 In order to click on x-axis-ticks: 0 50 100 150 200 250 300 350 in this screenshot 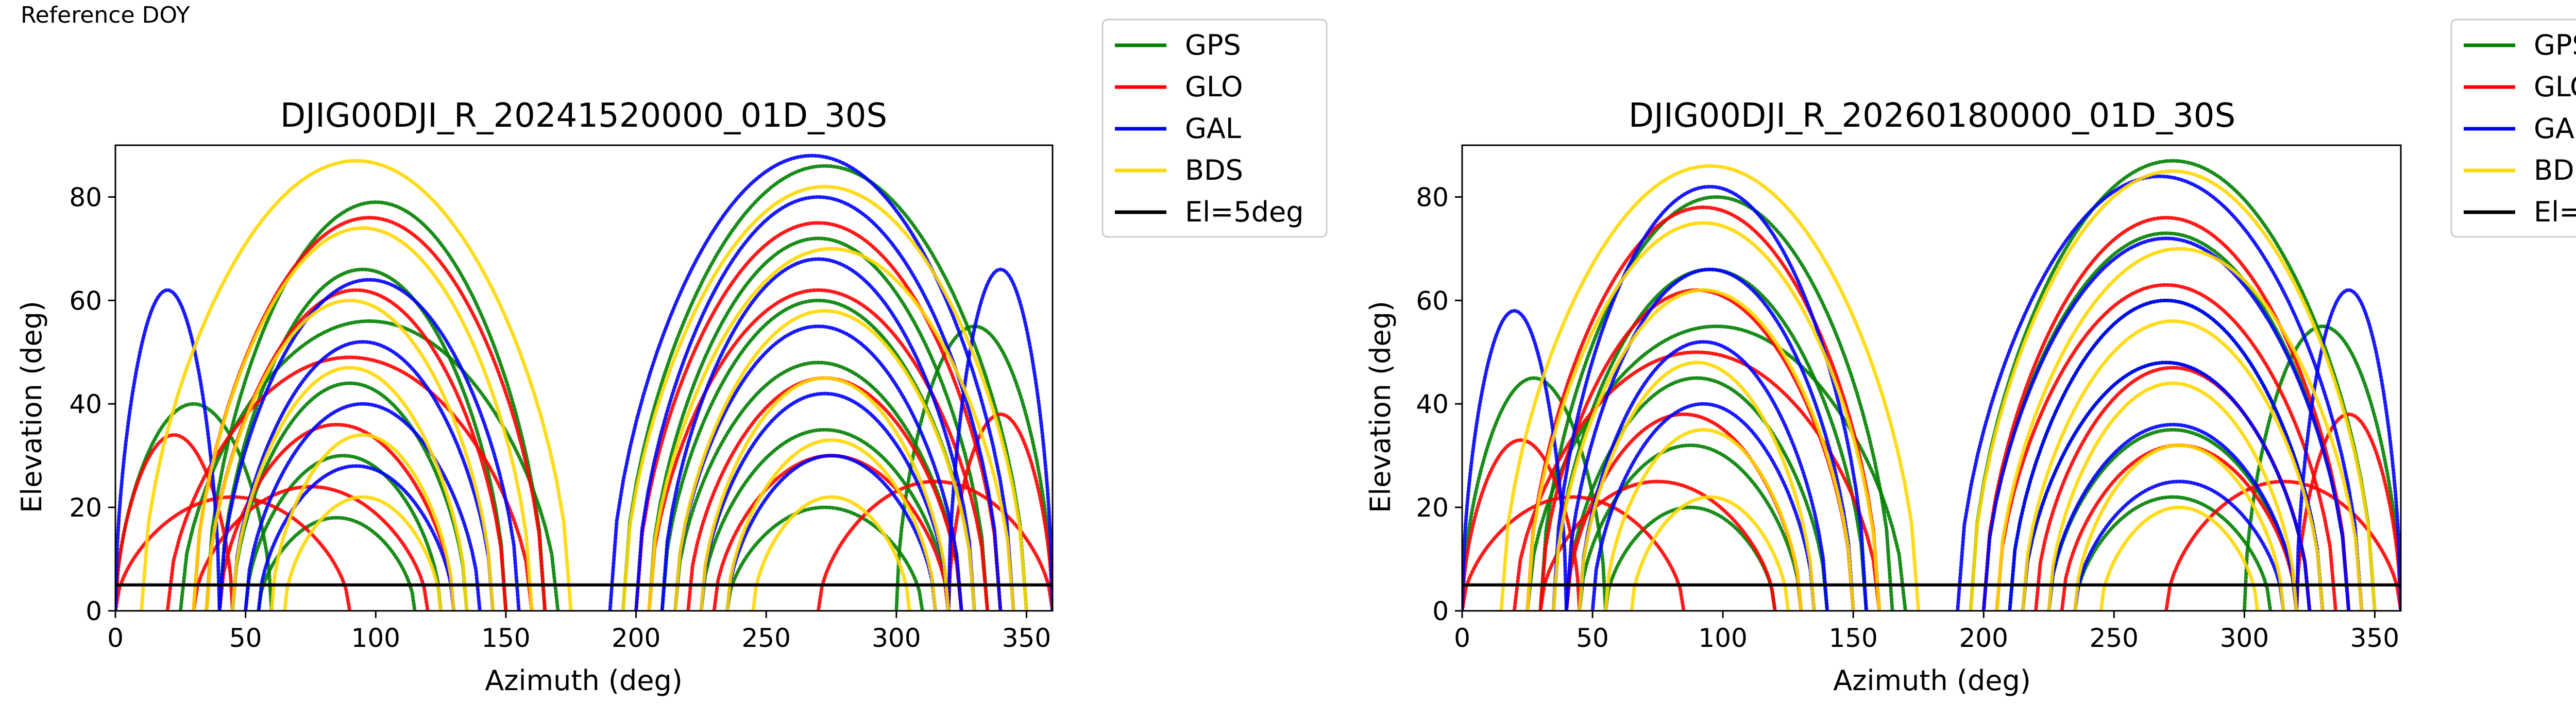, I will do `click(579, 632)`.